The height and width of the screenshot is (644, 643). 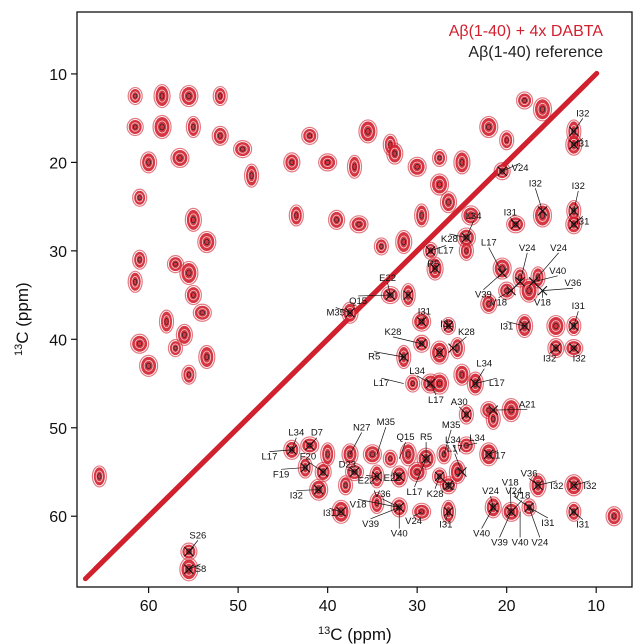 What do you see at coordinates (413, 521) in the screenshot?
I see `peak-label: V24` at bounding box center [413, 521].